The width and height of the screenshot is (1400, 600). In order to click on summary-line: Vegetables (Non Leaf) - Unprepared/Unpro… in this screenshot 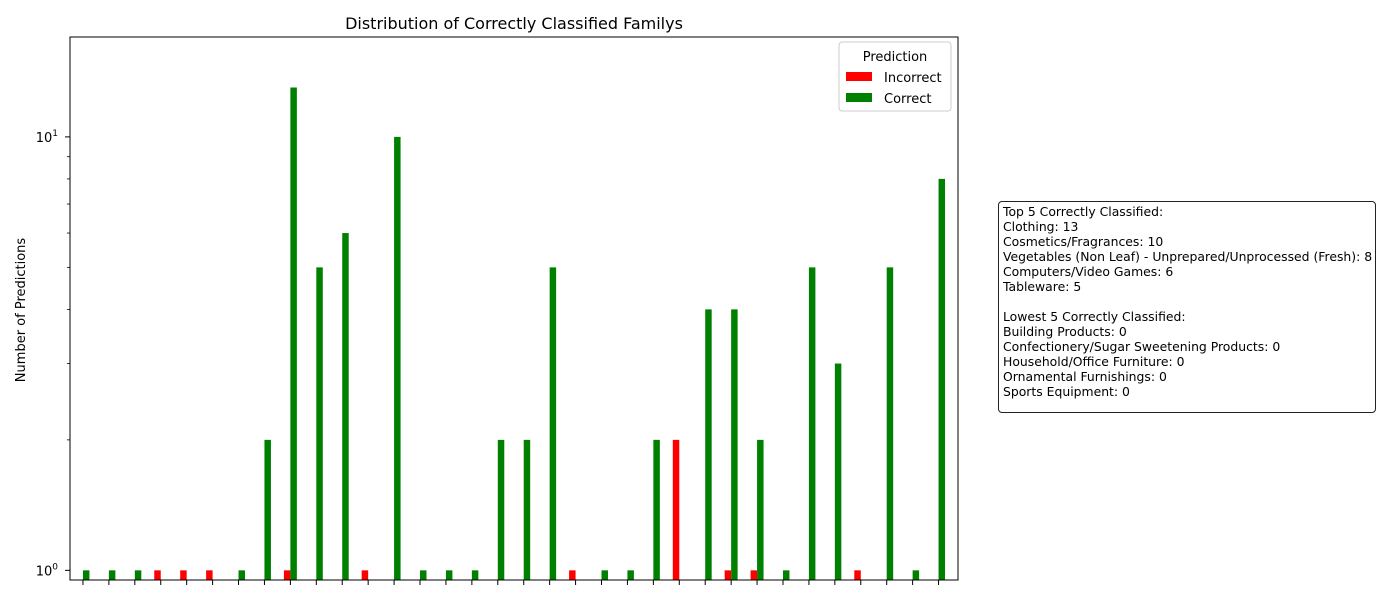, I will do `click(1188, 256)`.